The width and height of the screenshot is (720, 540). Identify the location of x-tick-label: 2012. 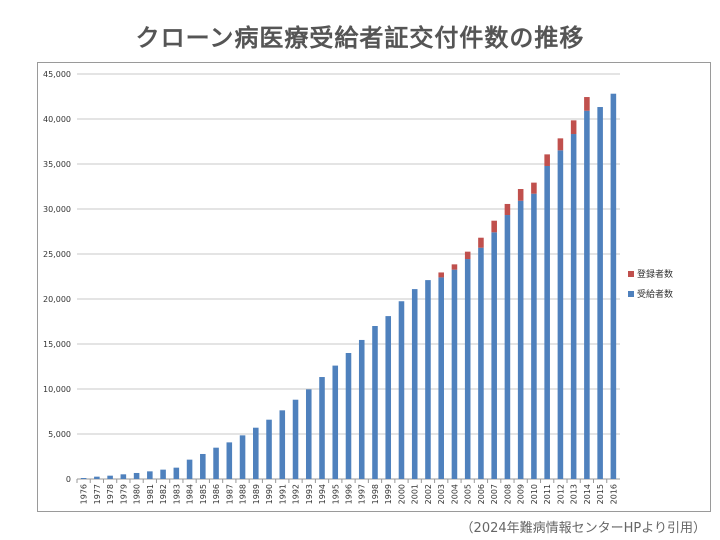
(560, 494).